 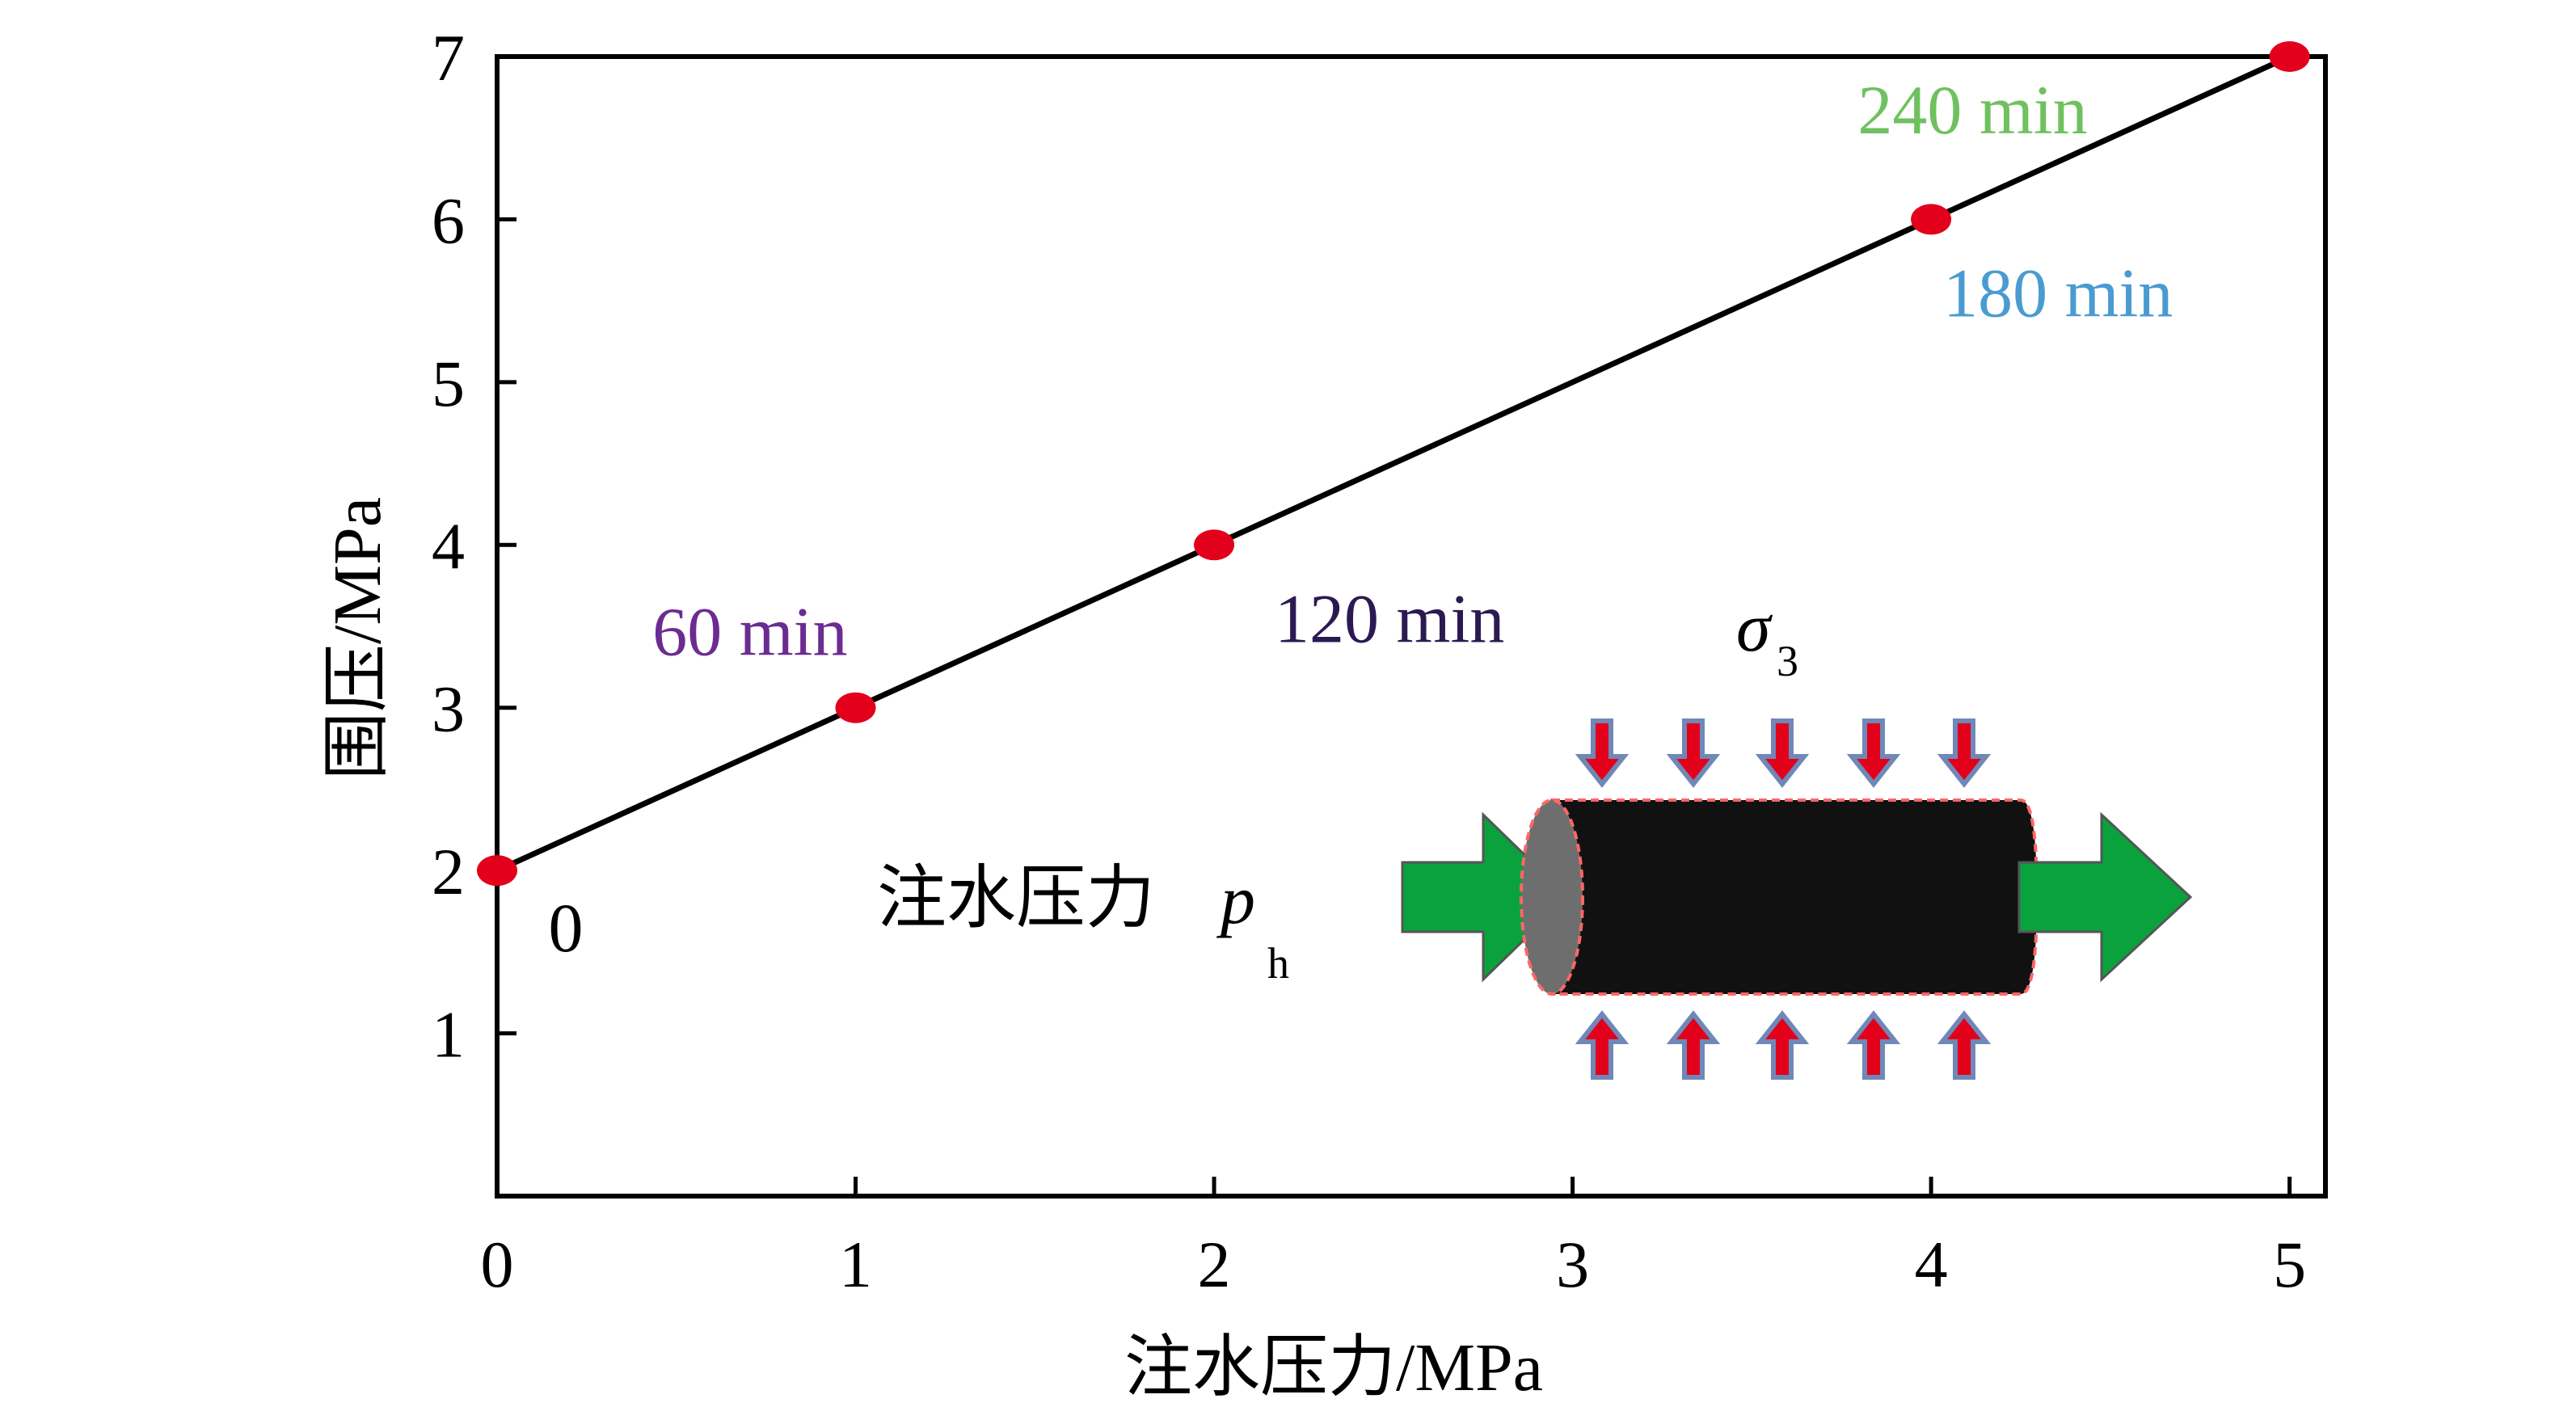 What do you see at coordinates (357, 638) in the screenshot?
I see `y-axis-title: 围压/MPa` at bounding box center [357, 638].